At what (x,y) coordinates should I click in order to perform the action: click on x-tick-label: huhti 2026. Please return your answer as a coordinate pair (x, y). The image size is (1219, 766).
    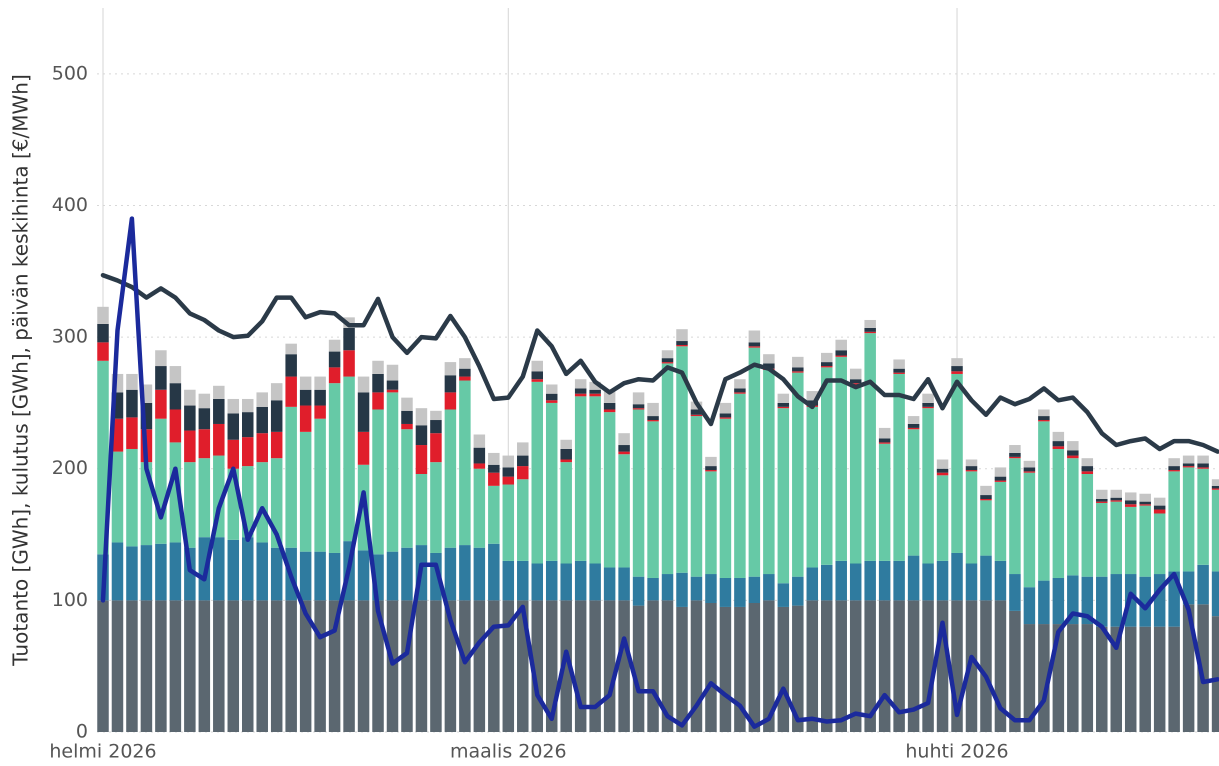
    Looking at the image, I should click on (956, 752).